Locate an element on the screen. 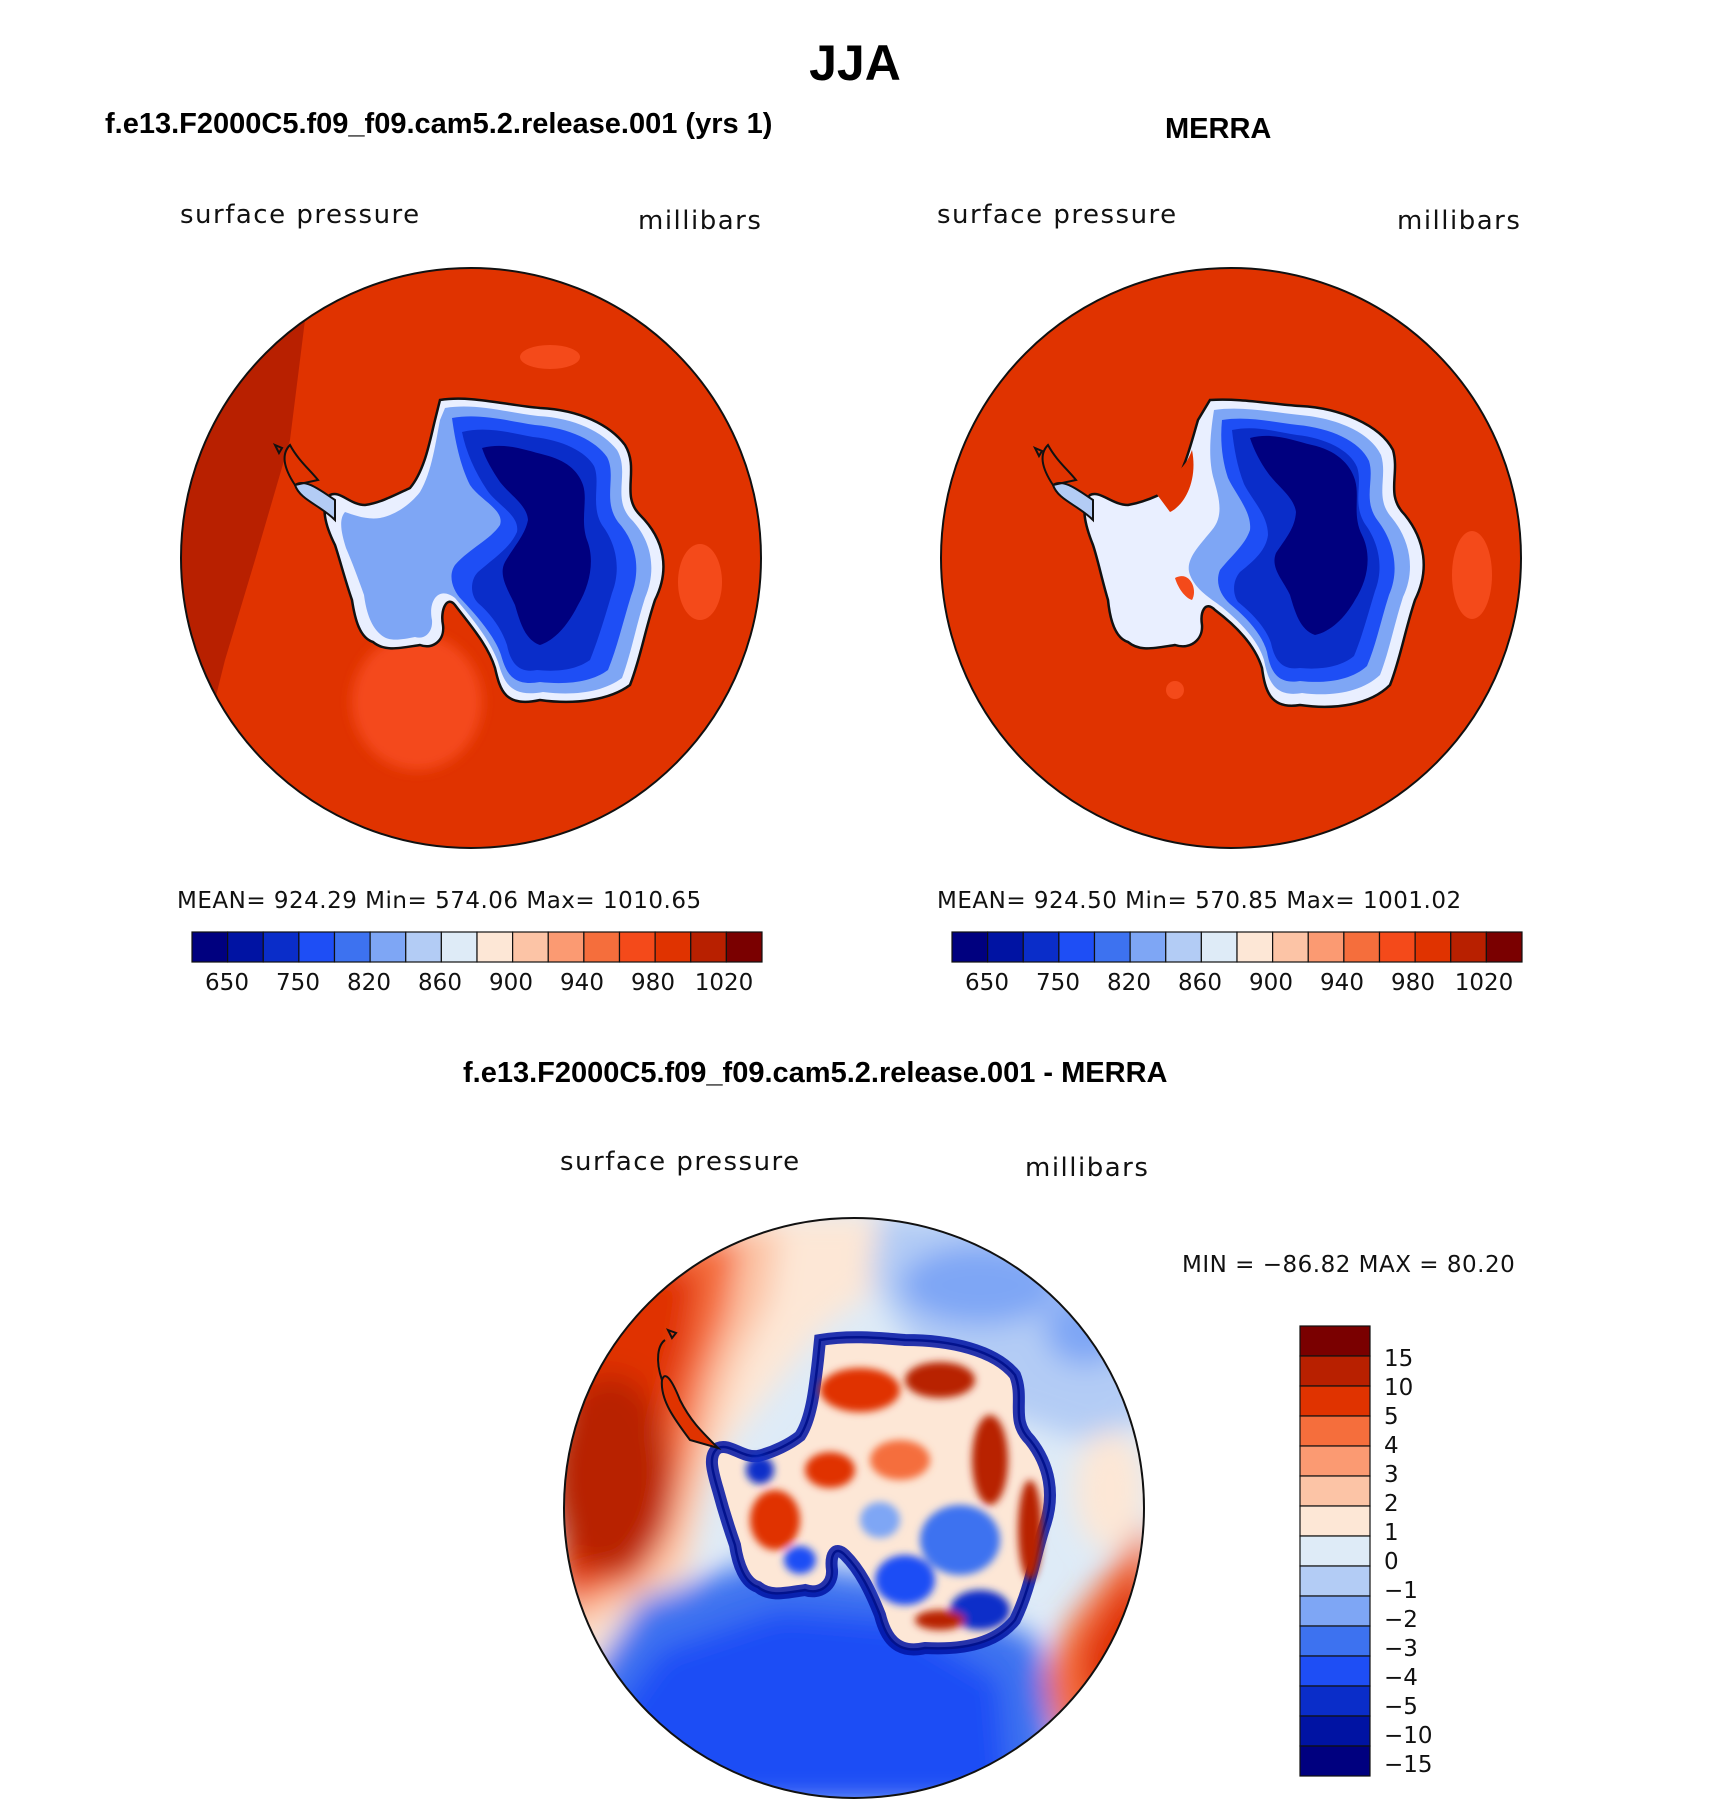 This screenshot has height=1805, width=1710. tick-label: −10 is located at coordinates (1408, 1736).